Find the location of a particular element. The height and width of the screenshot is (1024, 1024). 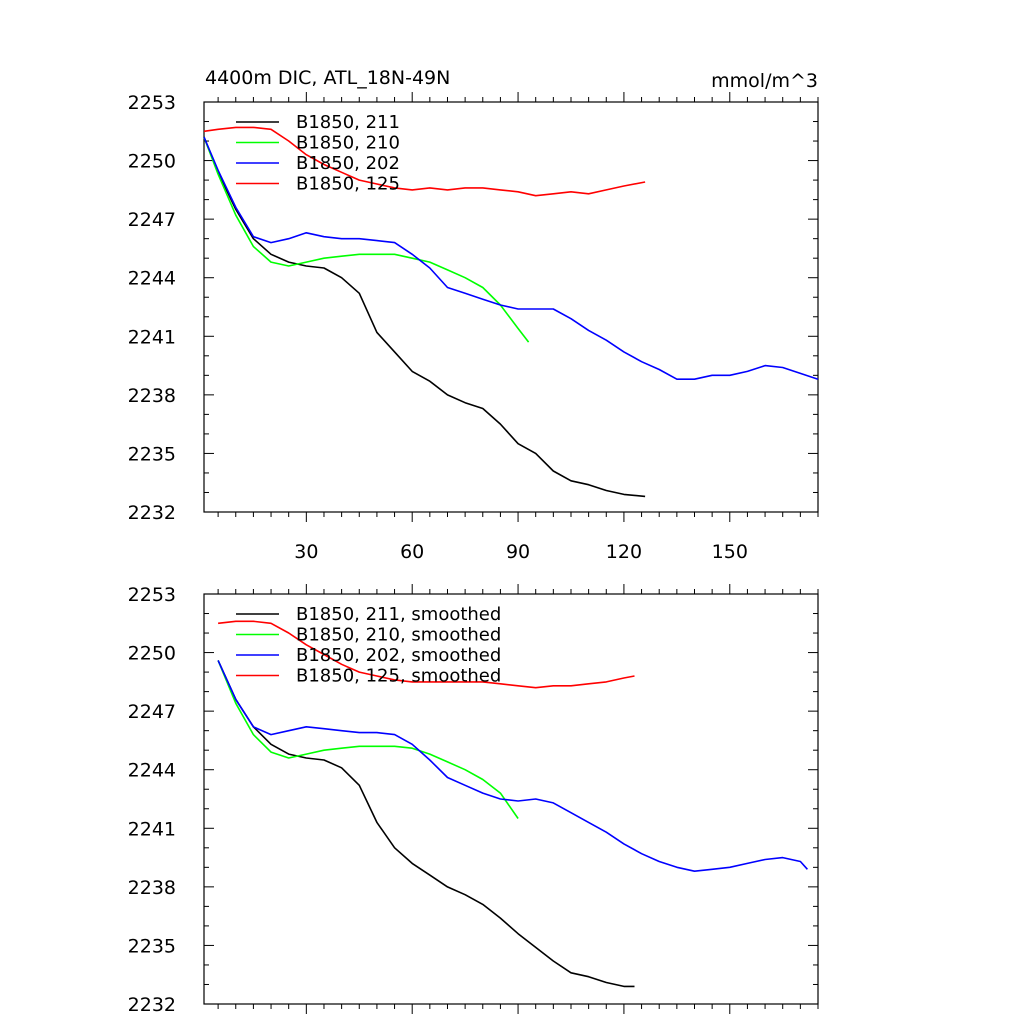

legend-label: B1850, 125 is located at coordinates (348, 184).